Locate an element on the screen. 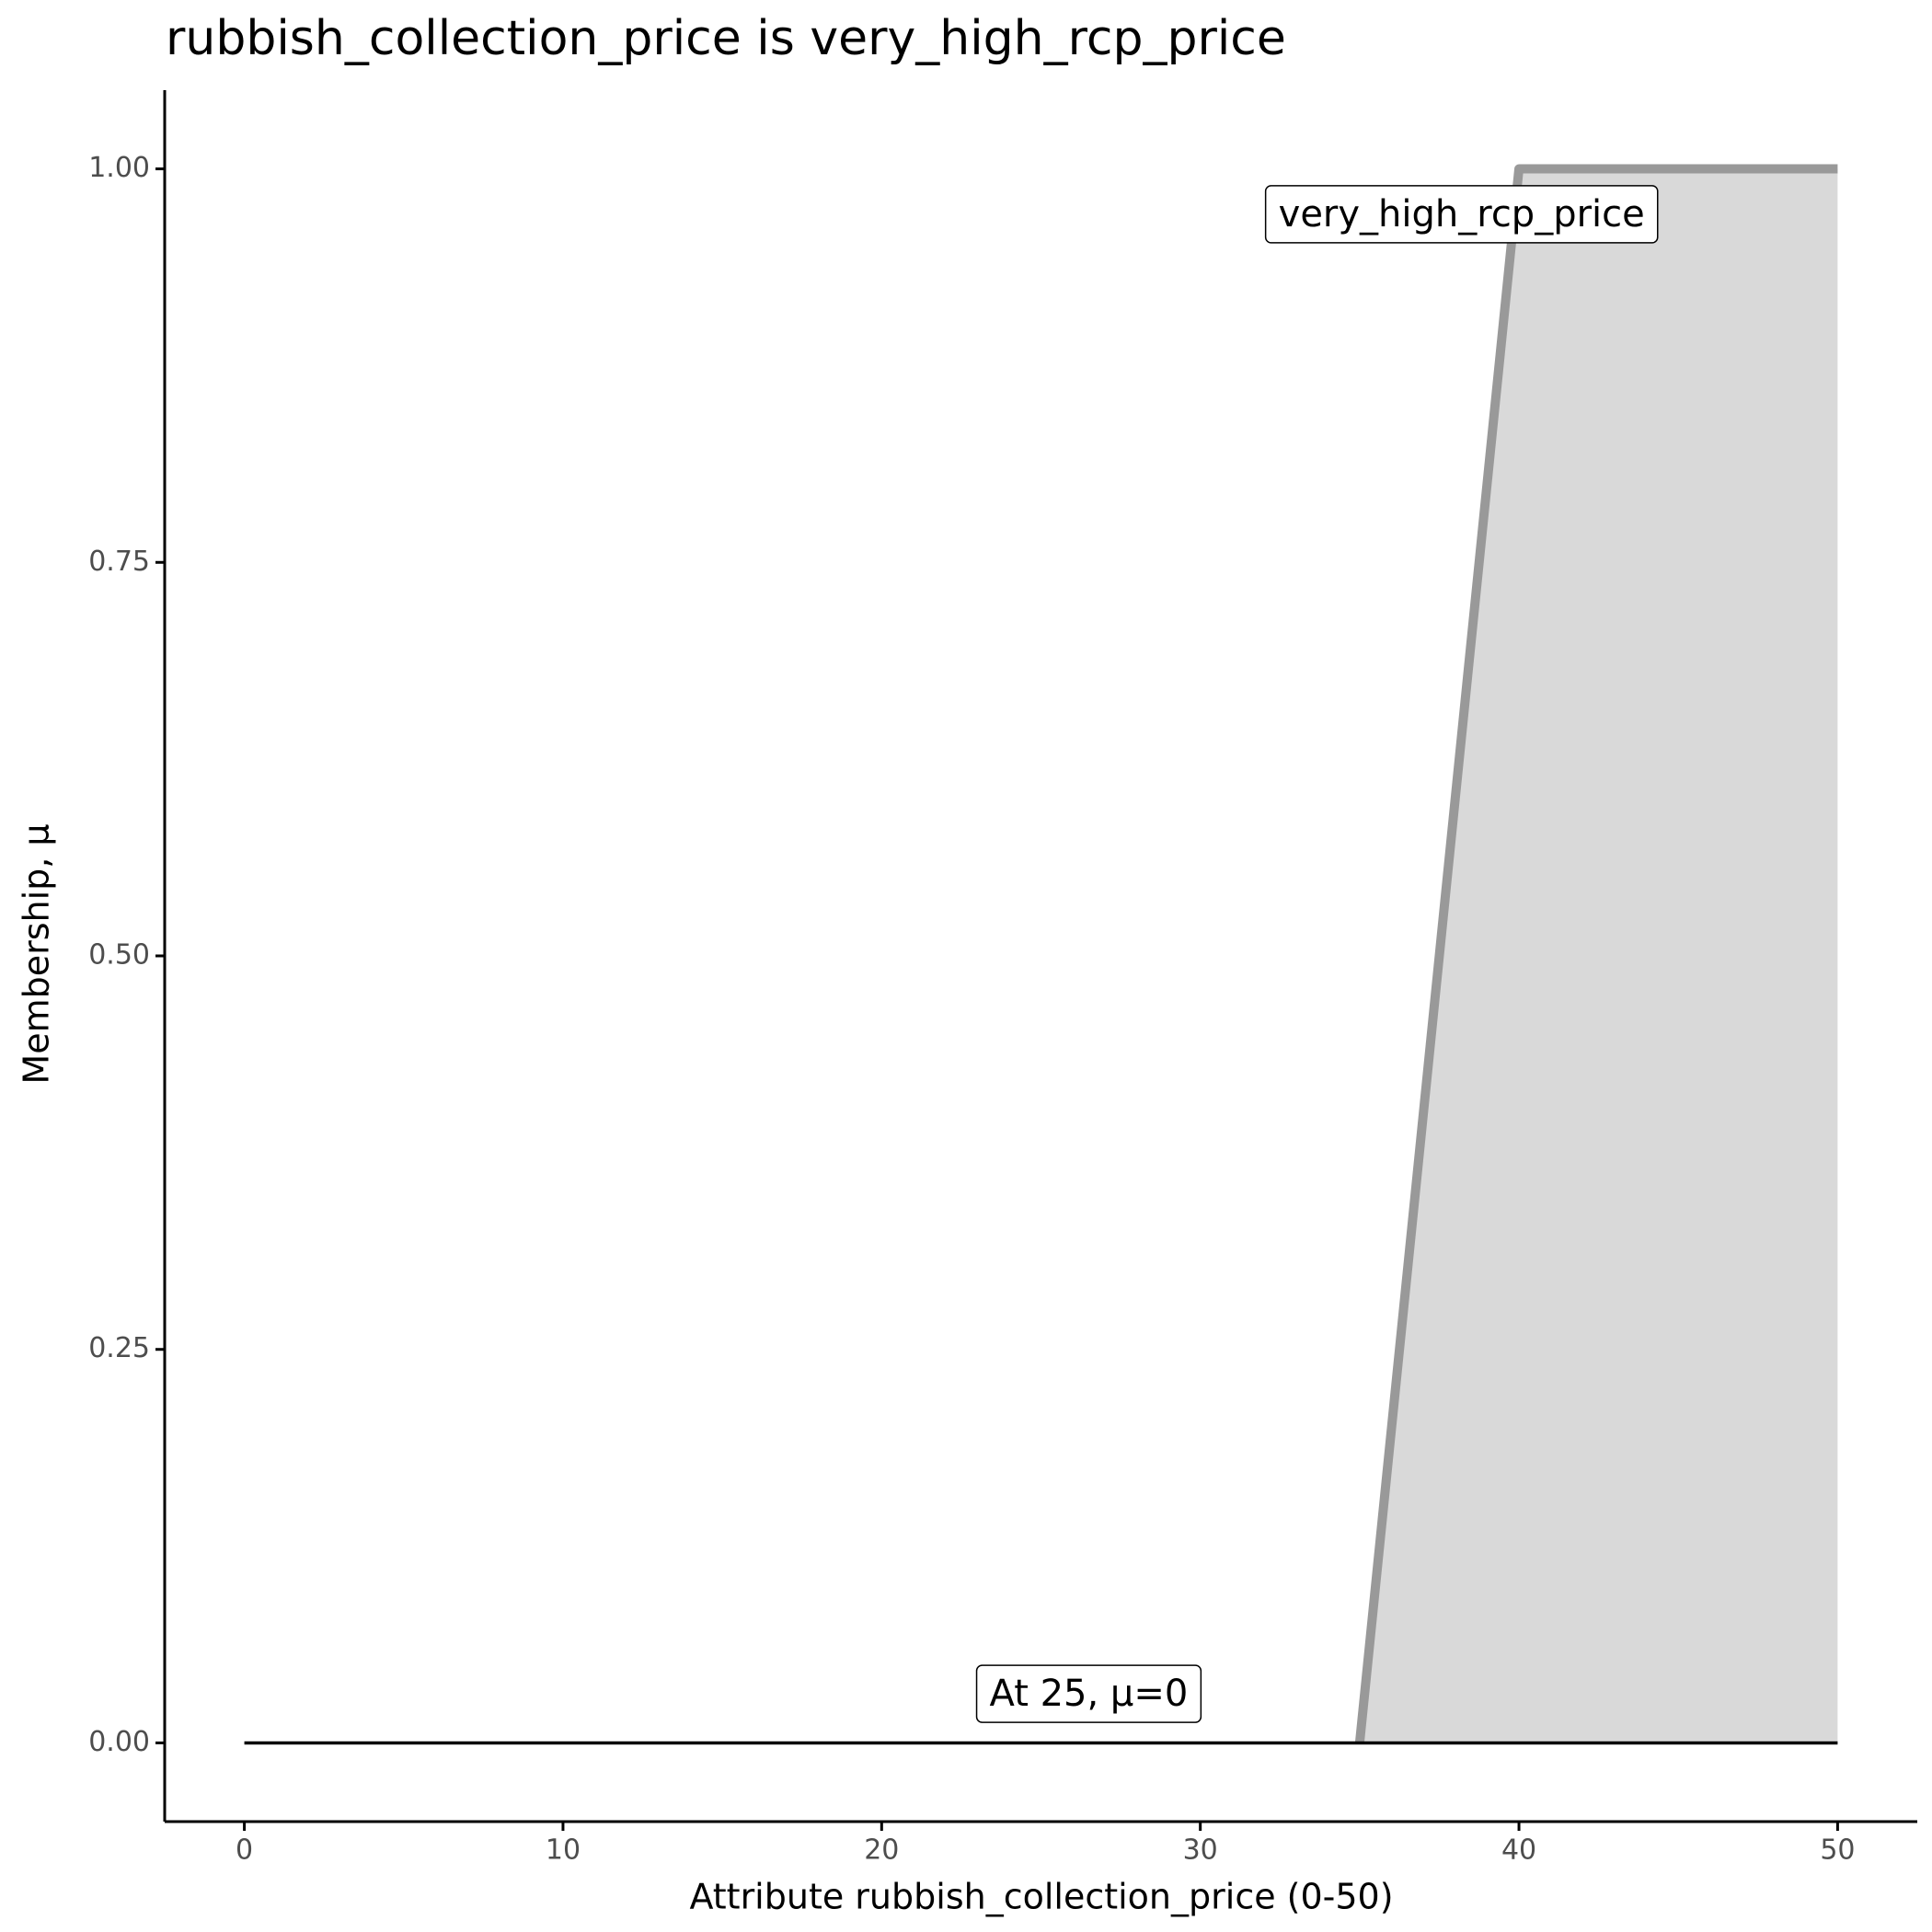 This screenshot has width=1932, height=1932. y-tick-label: 0.00 is located at coordinates (119, 1742).